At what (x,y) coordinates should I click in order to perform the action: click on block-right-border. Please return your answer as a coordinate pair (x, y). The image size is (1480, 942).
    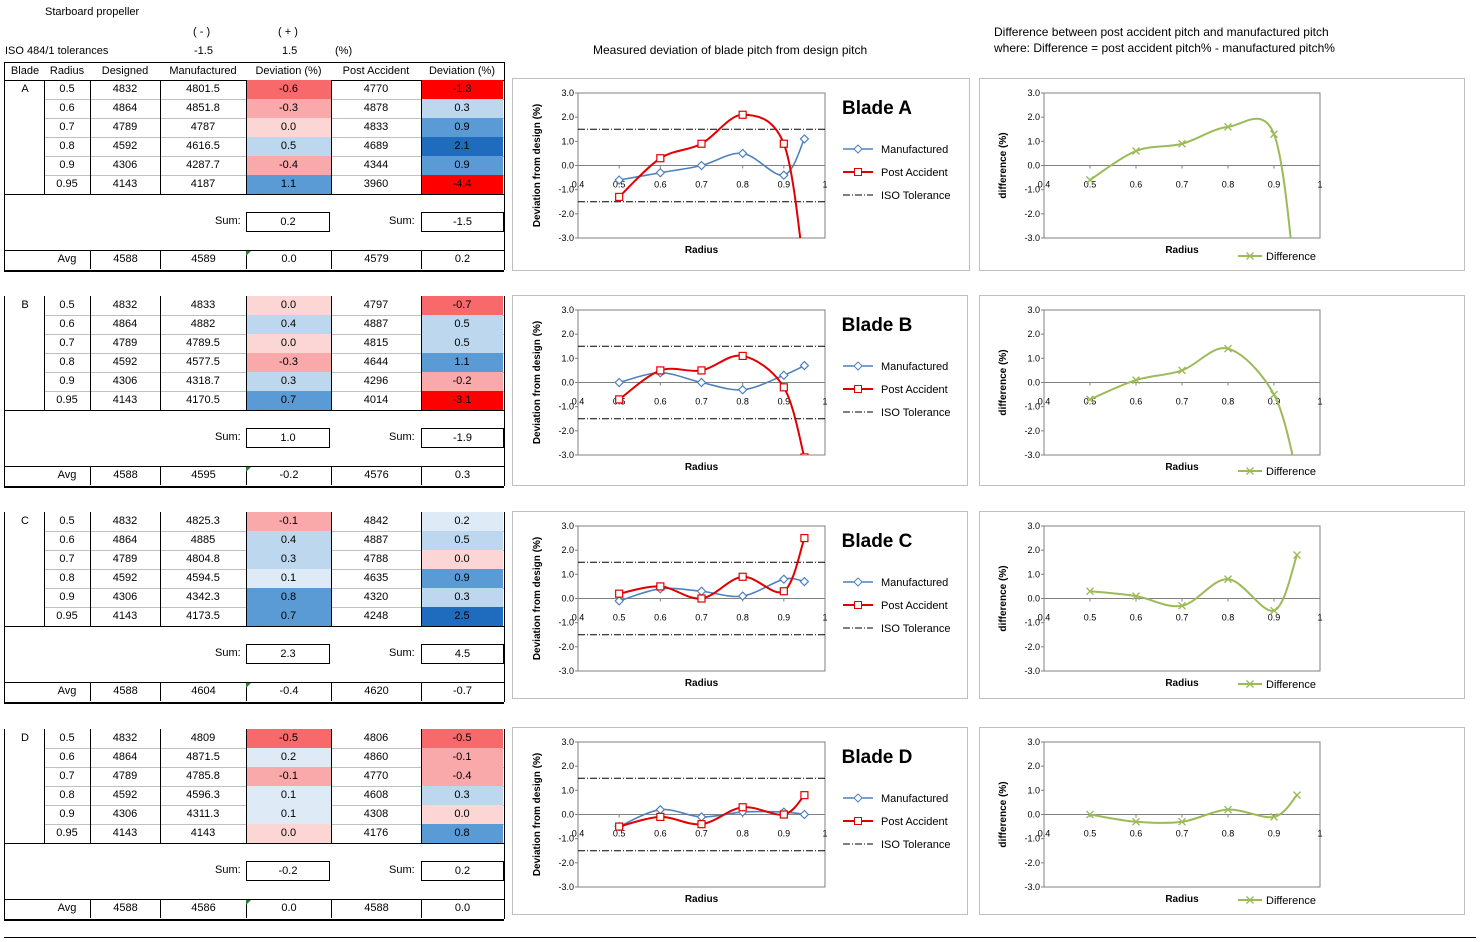
    Looking at the image, I should click on (504, 607).